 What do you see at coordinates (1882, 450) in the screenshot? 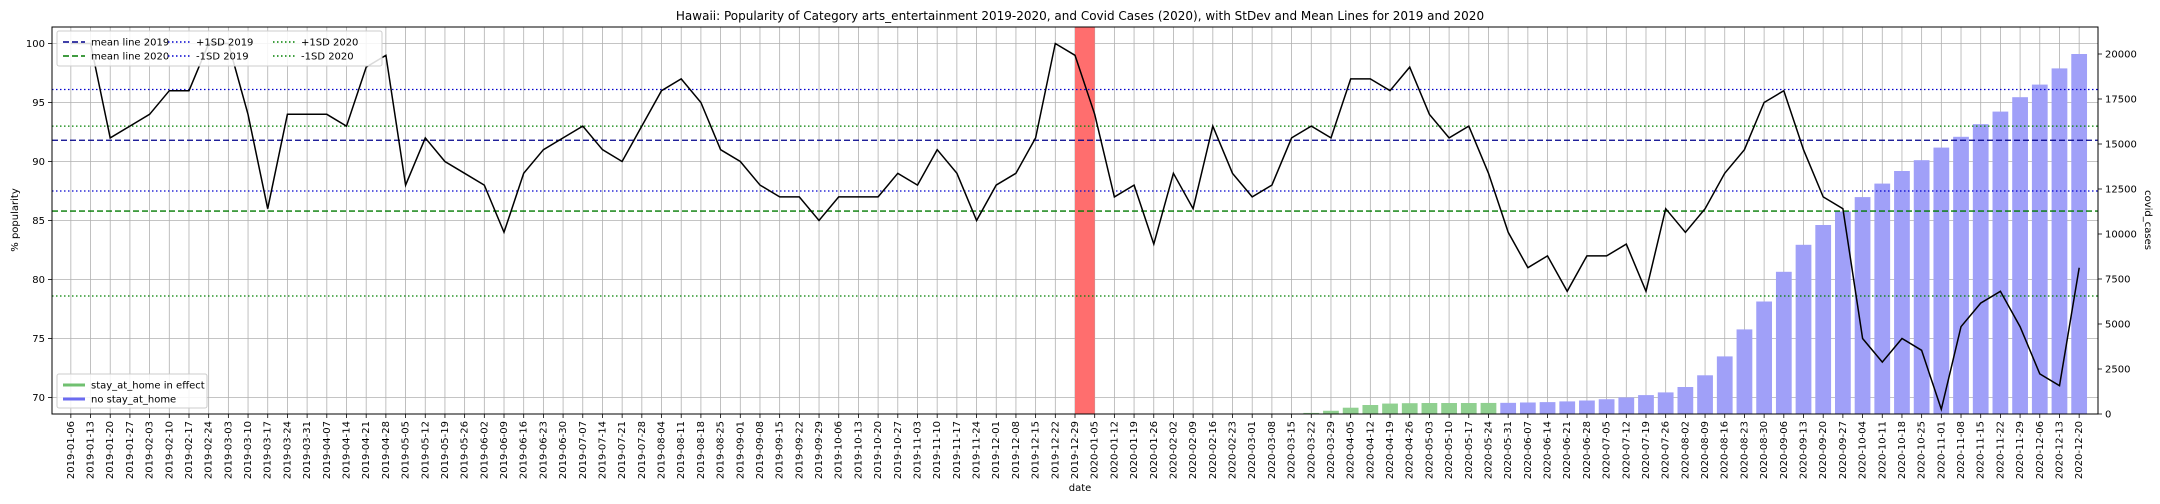
I see `x-tick-label: 2020-10-11` at bounding box center [1882, 450].